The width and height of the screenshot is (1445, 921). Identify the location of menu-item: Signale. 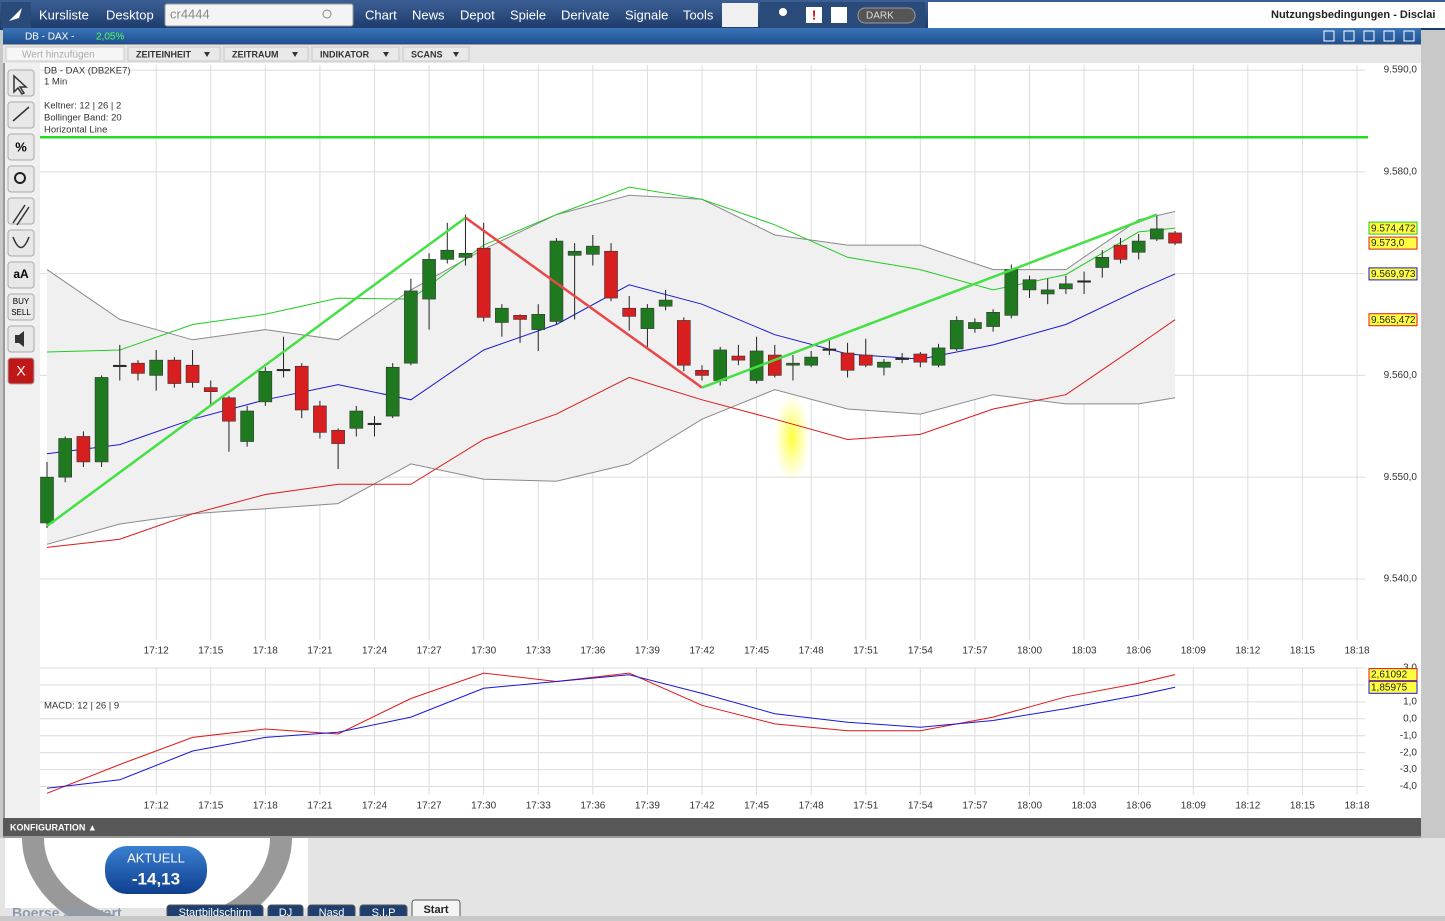
(646, 14).